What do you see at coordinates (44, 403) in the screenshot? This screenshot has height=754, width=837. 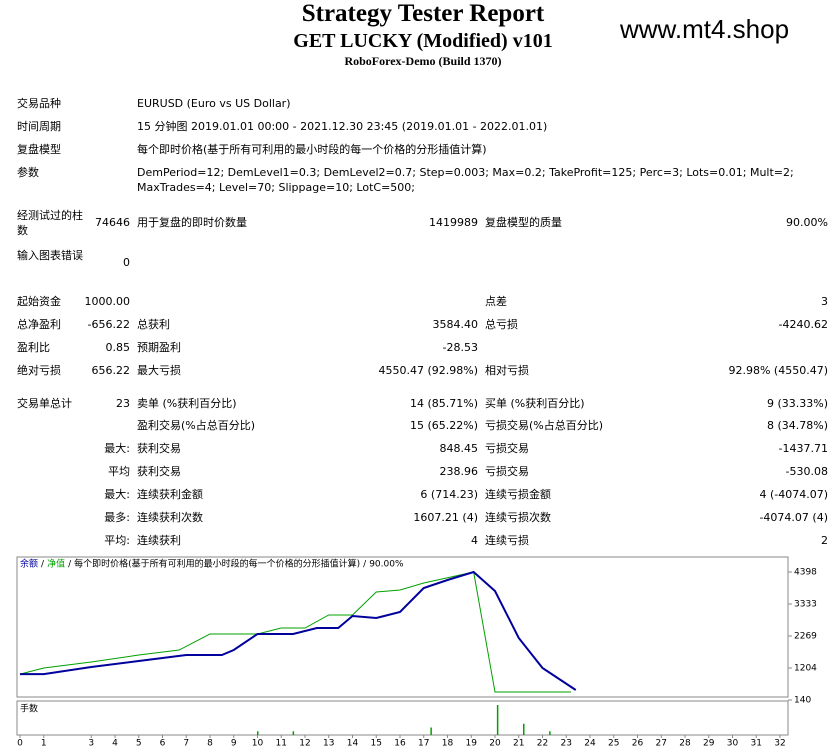 I see `stat-label: 交易单总计` at bounding box center [44, 403].